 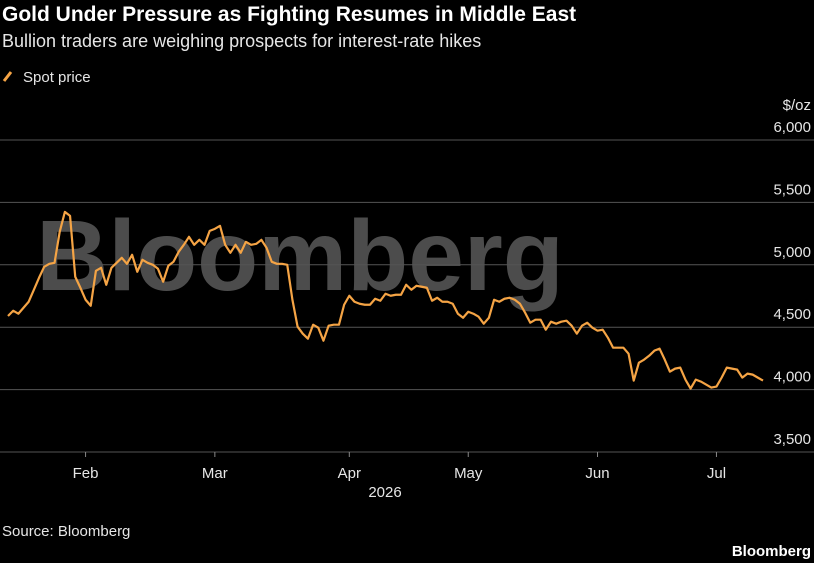 I want to click on y-axis-label: $/oz, so click(x=797, y=105).